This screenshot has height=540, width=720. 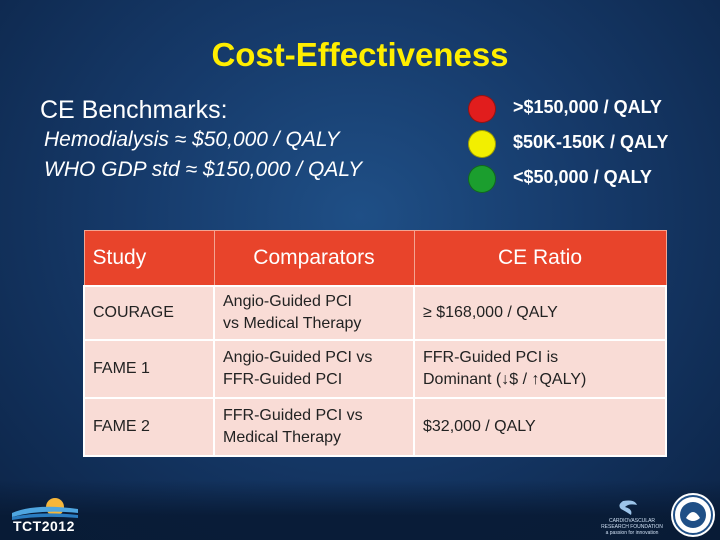 I want to click on yellow-circle-icon, so click(x=482, y=144).